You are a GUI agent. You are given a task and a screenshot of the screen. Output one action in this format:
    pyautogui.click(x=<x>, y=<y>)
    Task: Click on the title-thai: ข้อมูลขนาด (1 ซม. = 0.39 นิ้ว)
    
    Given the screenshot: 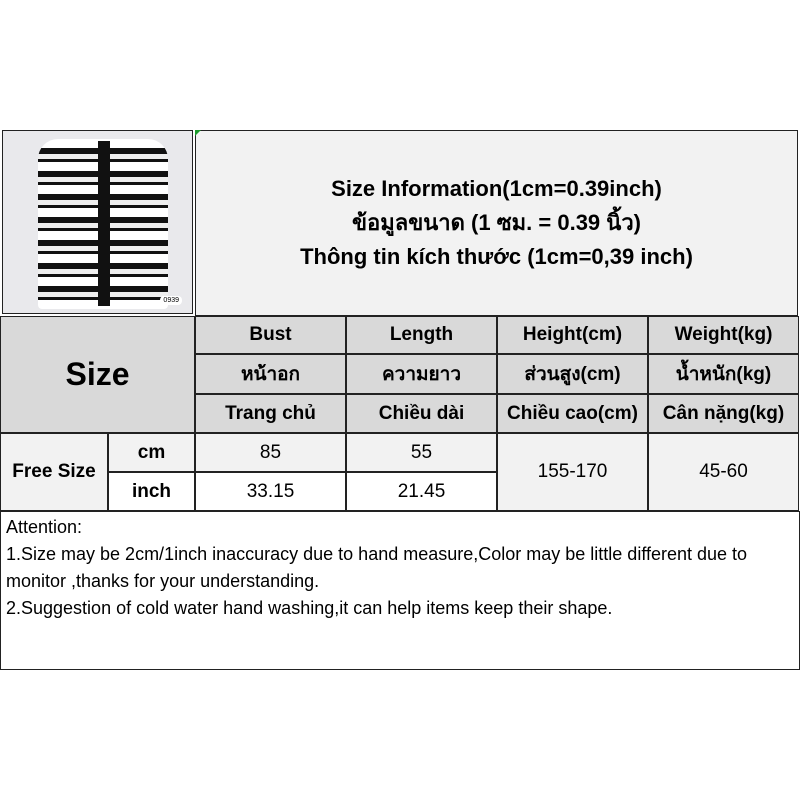 What is the action you would take?
    pyautogui.click(x=496, y=222)
    